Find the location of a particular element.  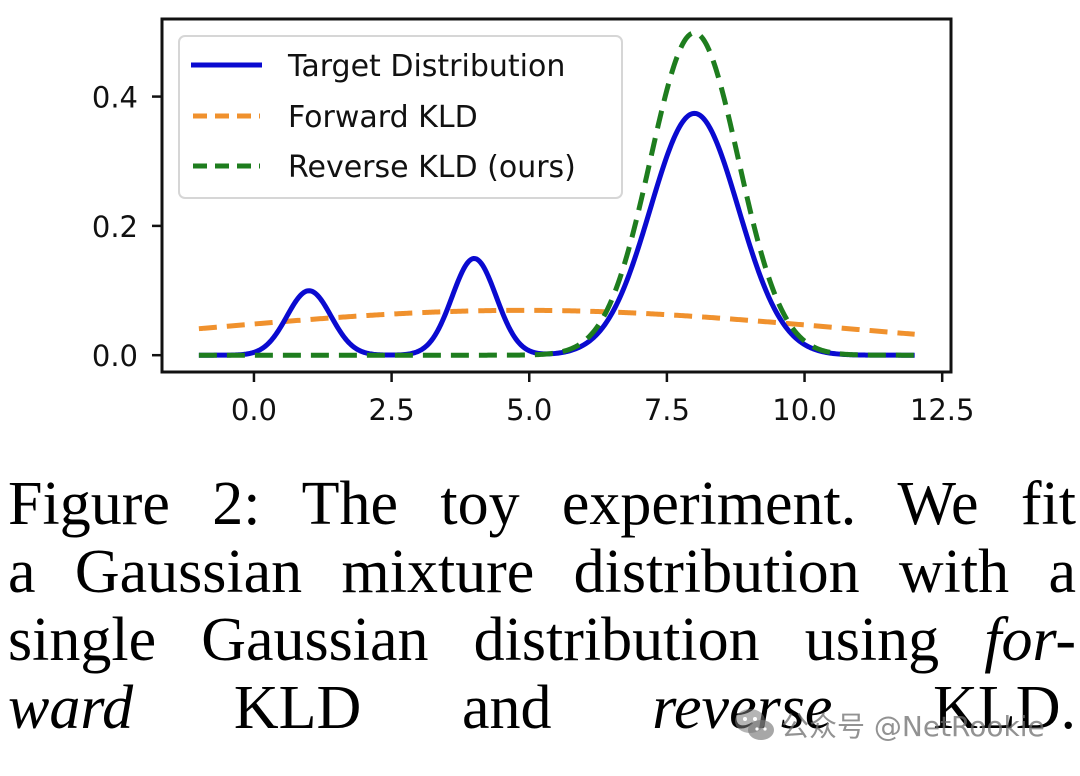

x-tick-label: 10.0 is located at coordinates (804, 410).